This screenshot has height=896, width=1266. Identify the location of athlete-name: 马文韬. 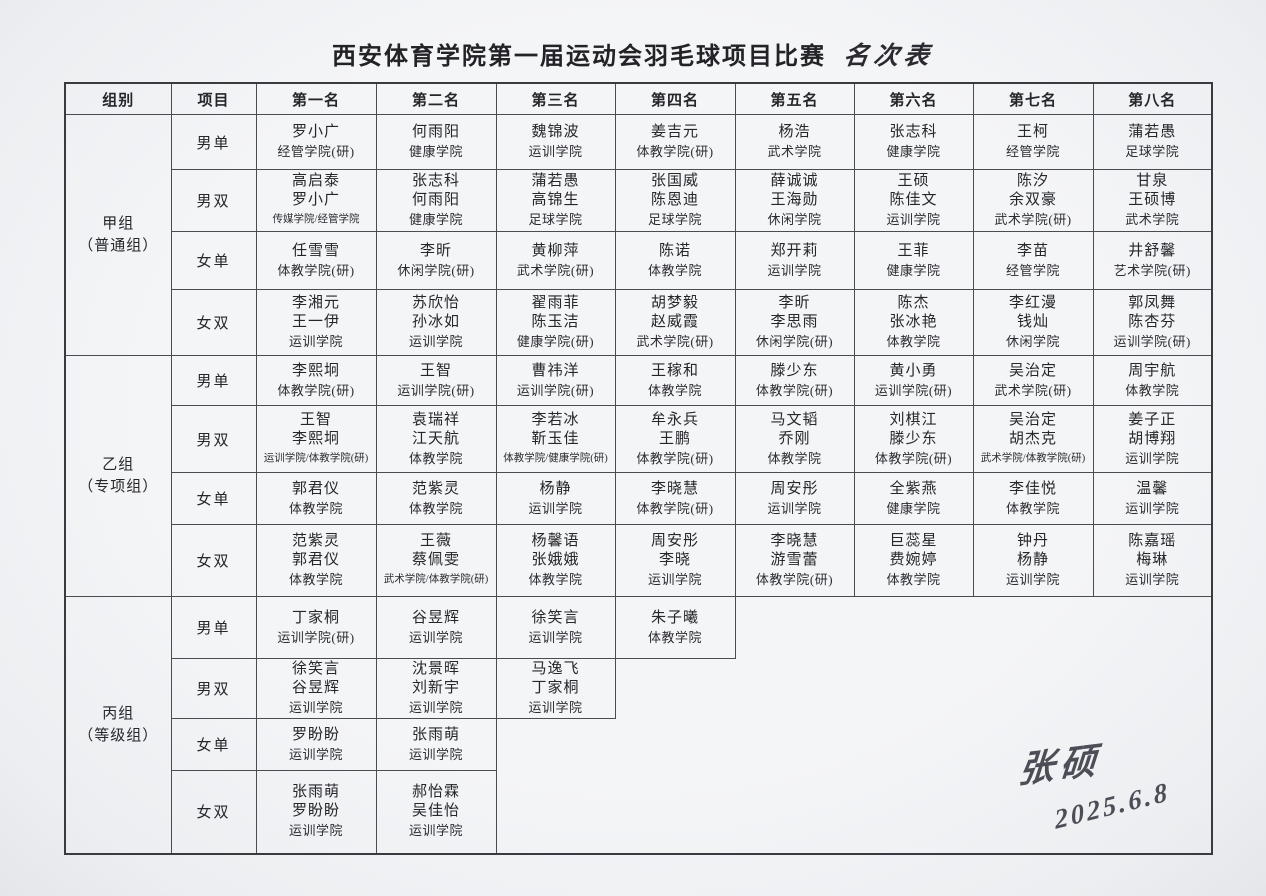
(794, 419).